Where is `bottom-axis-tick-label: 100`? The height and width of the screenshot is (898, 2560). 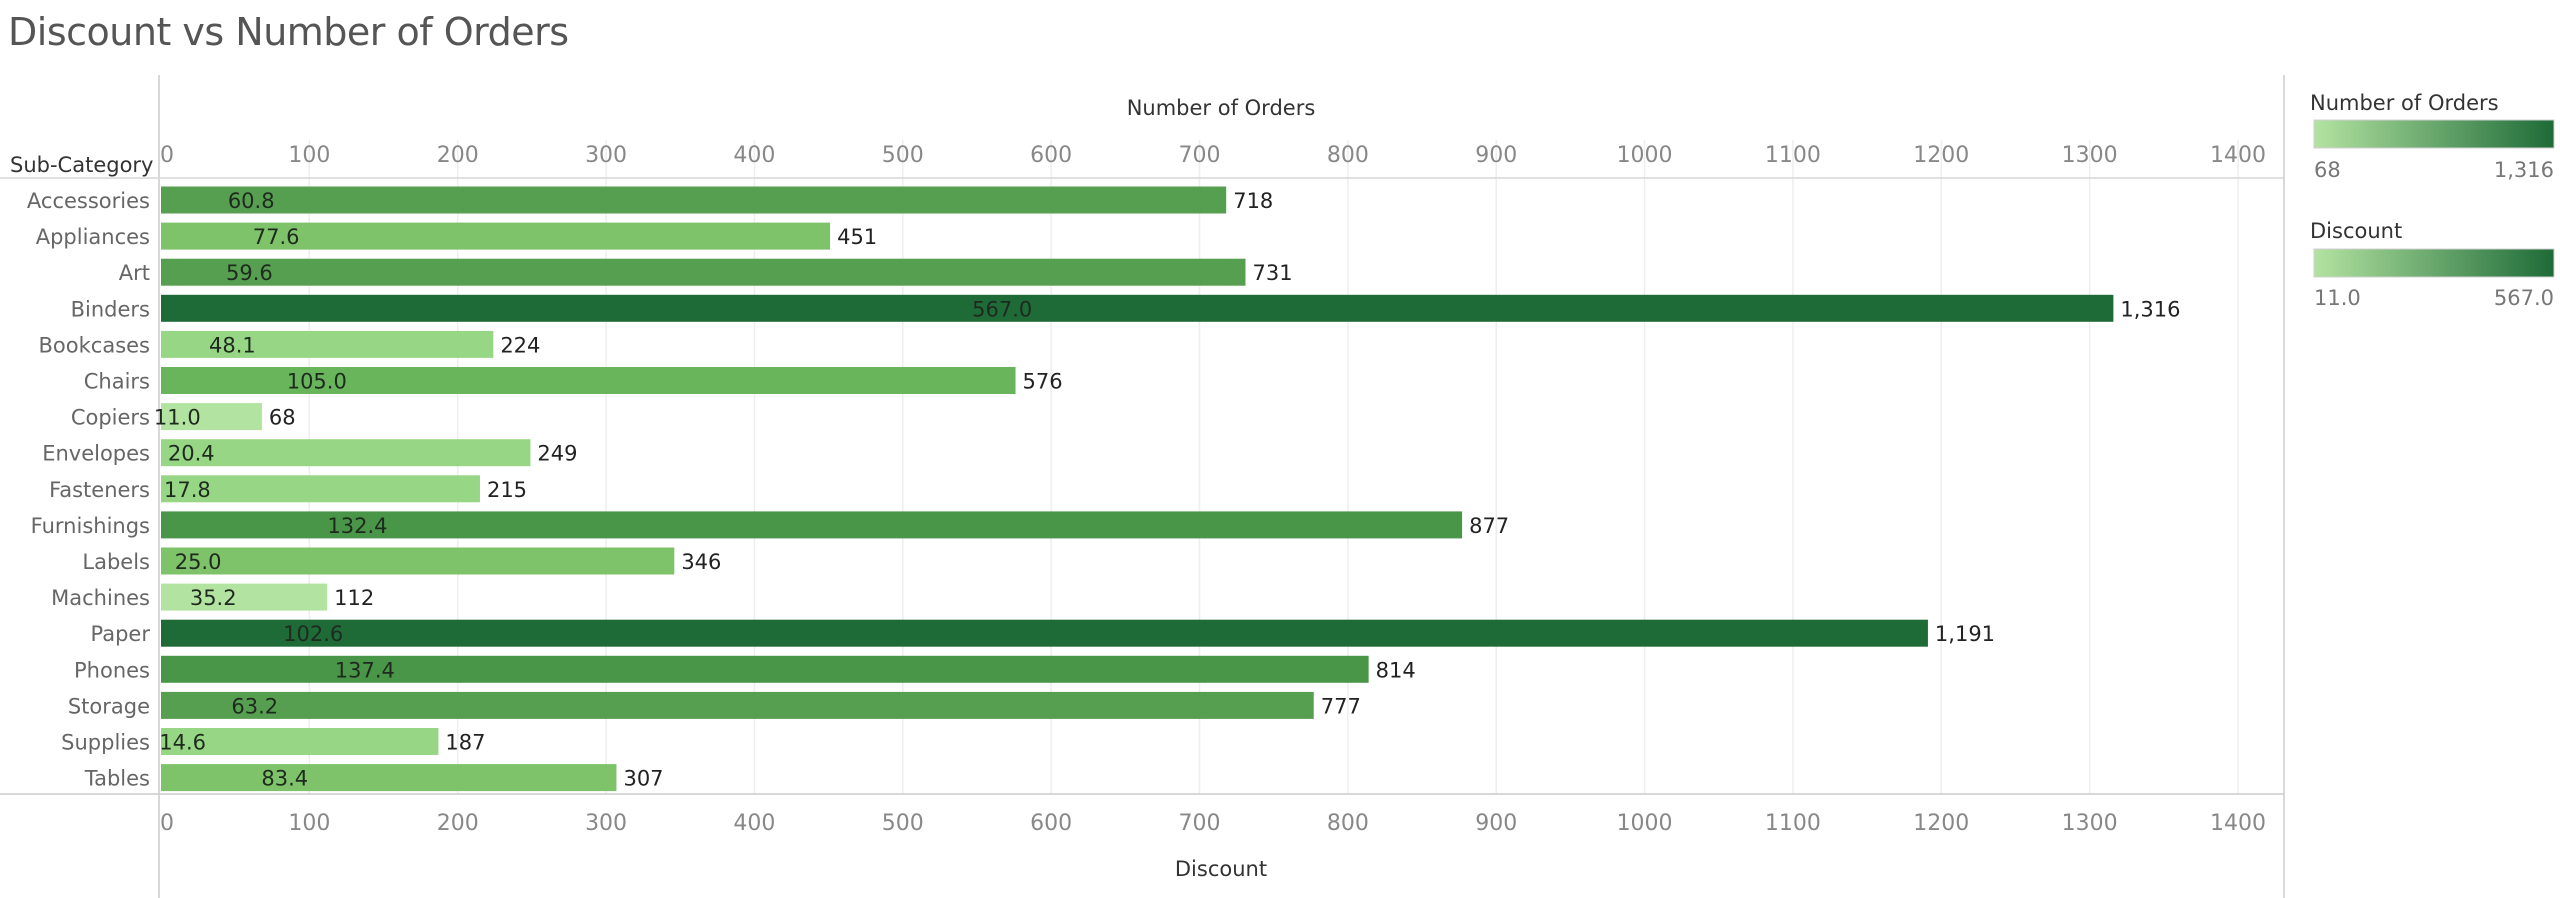
bottom-axis-tick-label: 100 is located at coordinates (309, 823).